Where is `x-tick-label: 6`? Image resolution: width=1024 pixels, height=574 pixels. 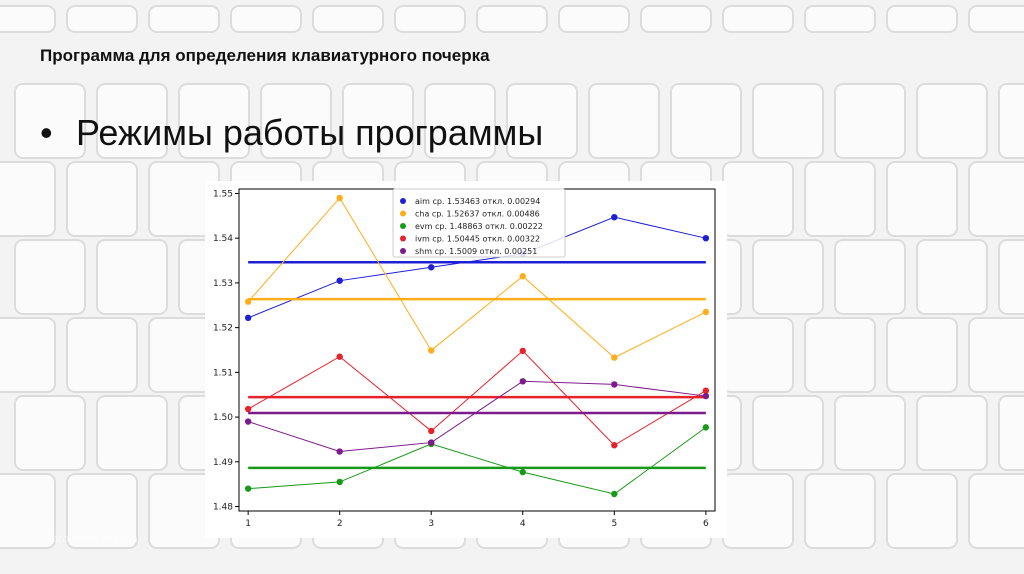 x-tick-label: 6 is located at coordinates (706, 524).